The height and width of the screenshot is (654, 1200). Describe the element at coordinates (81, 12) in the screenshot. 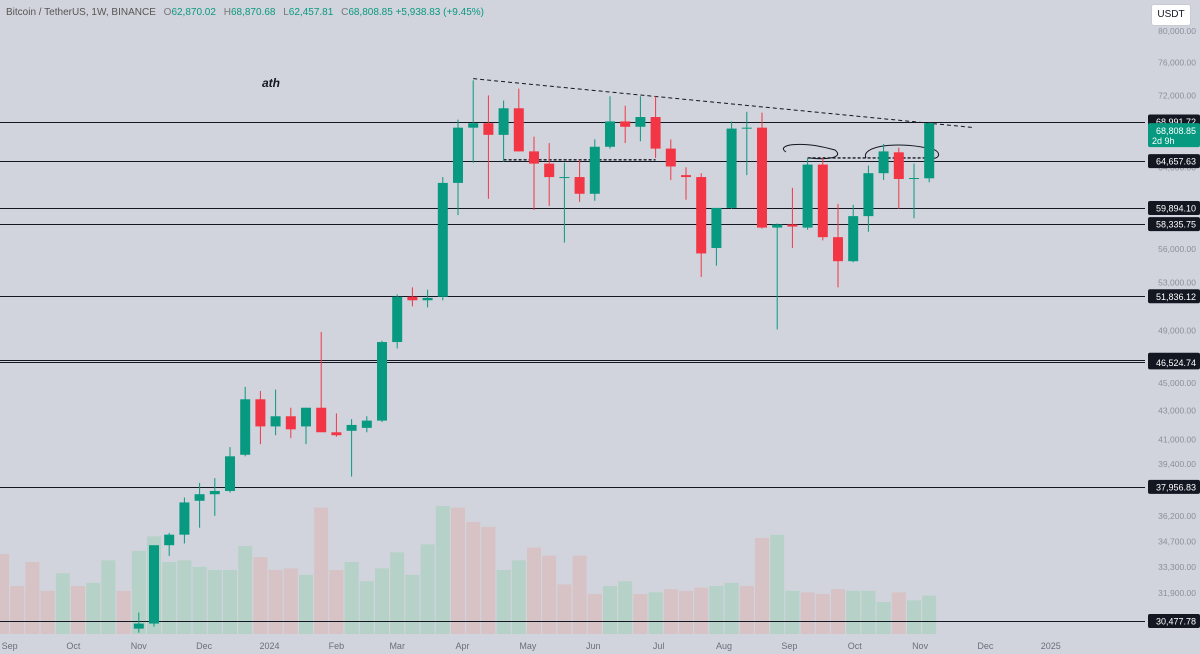

I see `symbol-name: Bitcoin / TetherUS, 1W, BINANCE` at that location.